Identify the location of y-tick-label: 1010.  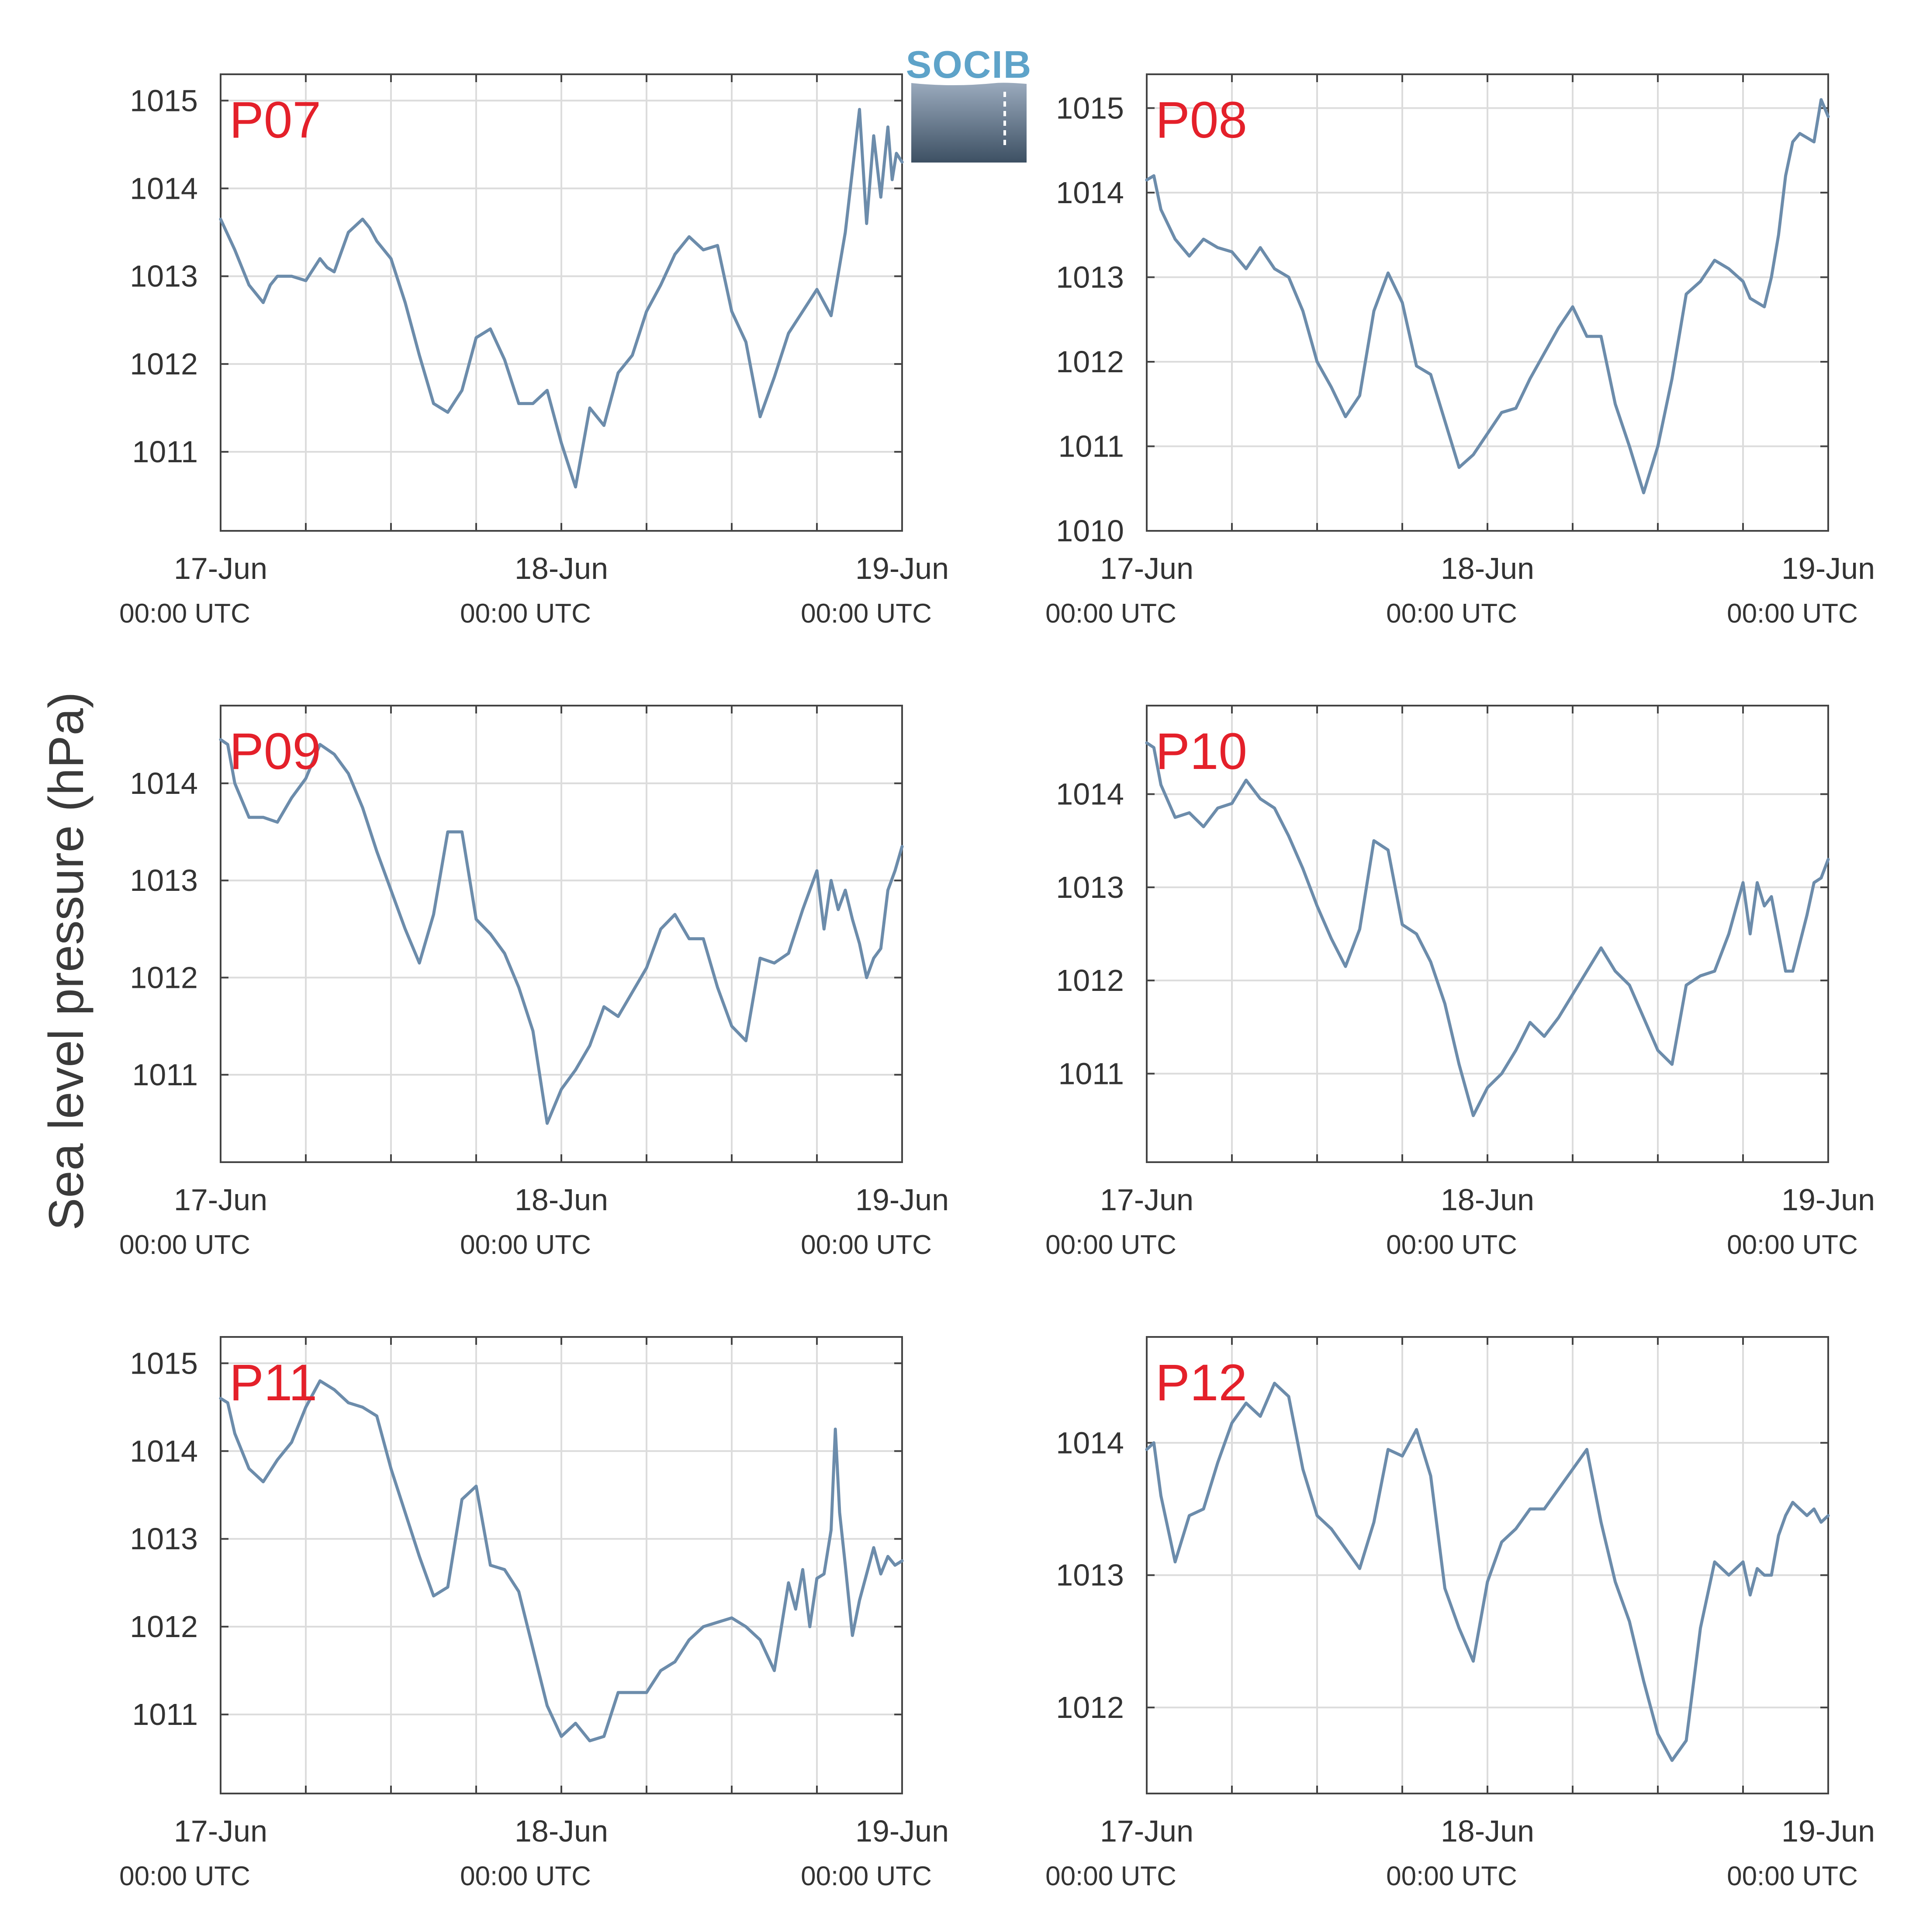
(1090, 531).